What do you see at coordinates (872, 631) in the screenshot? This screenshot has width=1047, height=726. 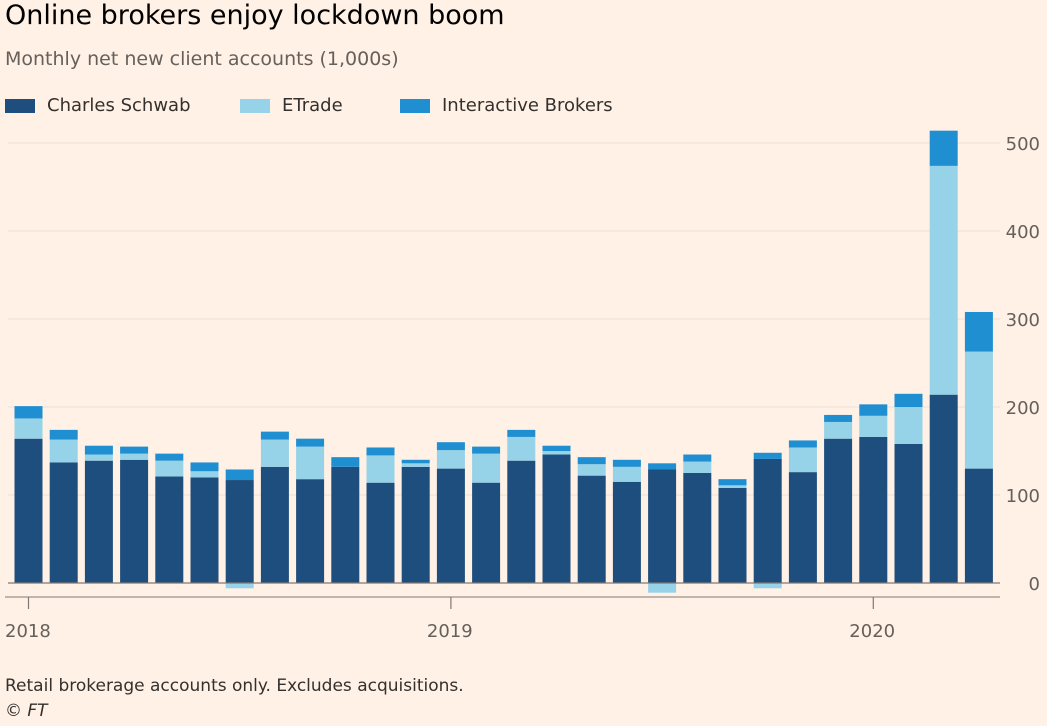 I see `x-tick-label: 2020` at bounding box center [872, 631].